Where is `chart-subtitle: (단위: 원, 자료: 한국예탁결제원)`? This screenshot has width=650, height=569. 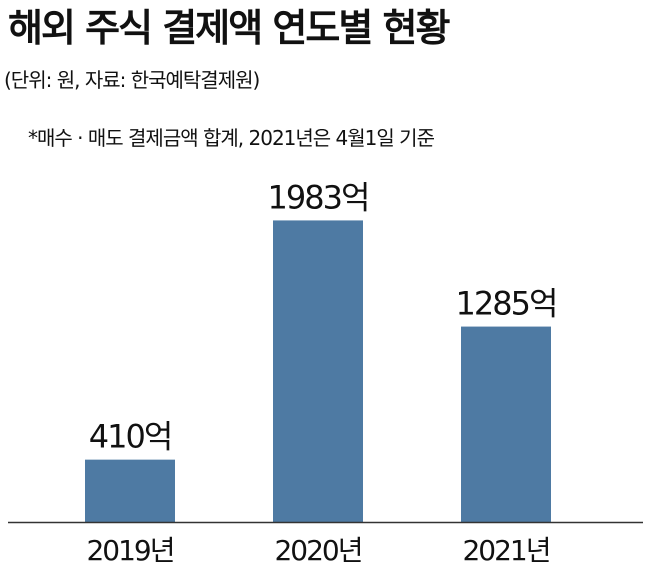 chart-subtitle: (단위: 원, 자료: 한국예탁결제원) is located at coordinates (132, 80).